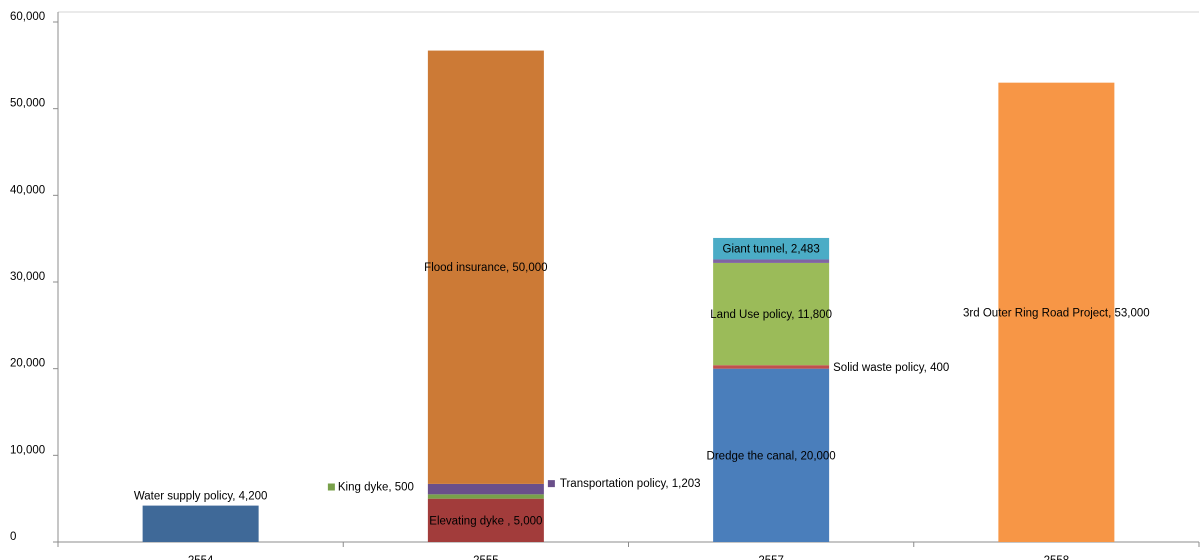 This screenshot has width=1200, height=560. I want to click on data-label: Land Use policy, 11,800, so click(771, 315).